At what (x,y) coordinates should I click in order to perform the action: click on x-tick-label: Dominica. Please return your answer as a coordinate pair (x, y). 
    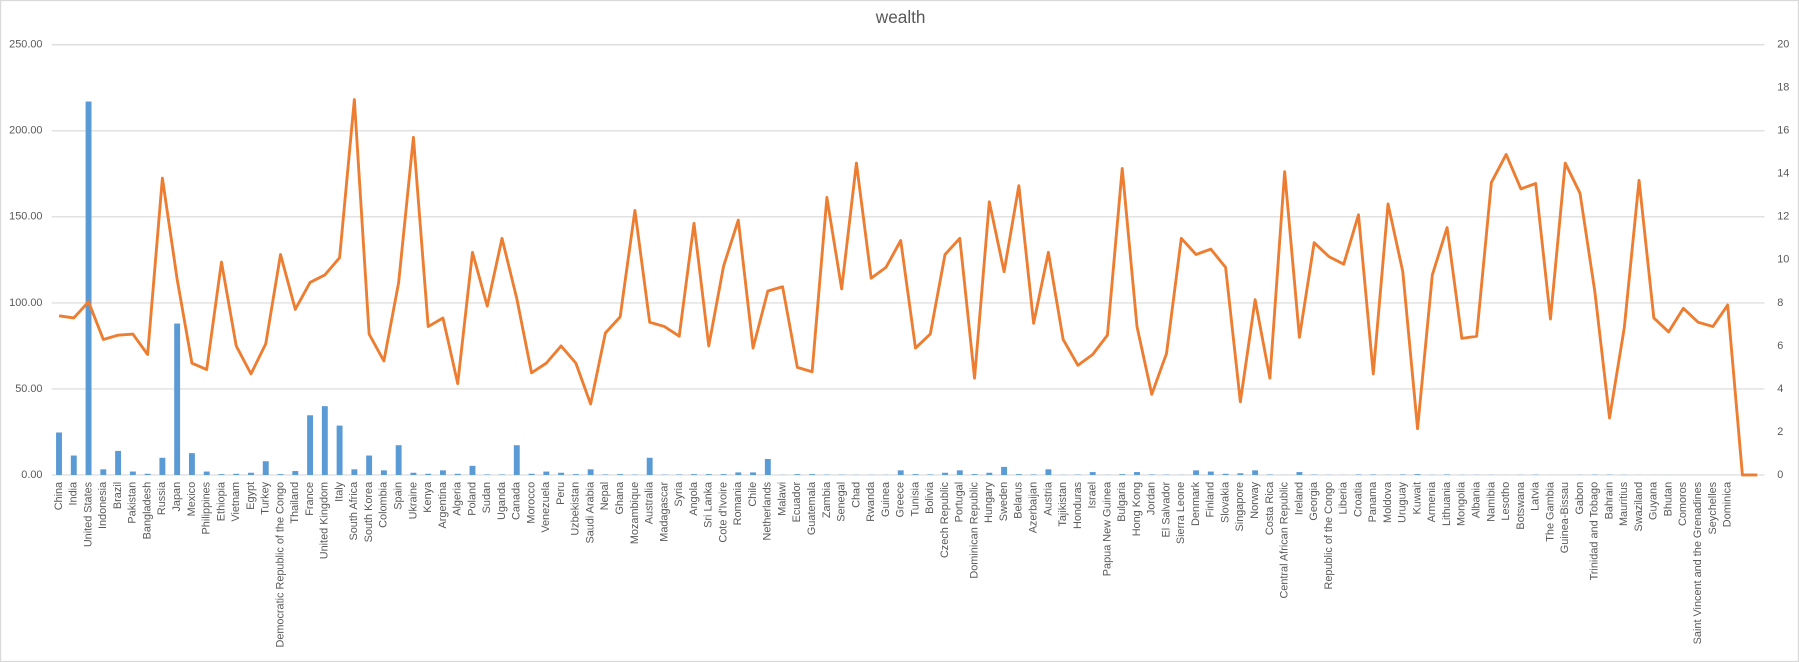
    Looking at the image, I should click on (1728, 504).